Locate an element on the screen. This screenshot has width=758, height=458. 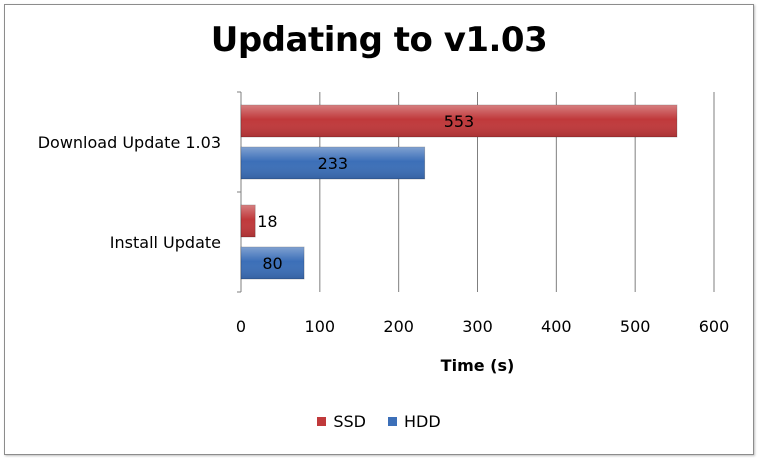
legend-swatch-ssd is located at coordinates (322, 421).